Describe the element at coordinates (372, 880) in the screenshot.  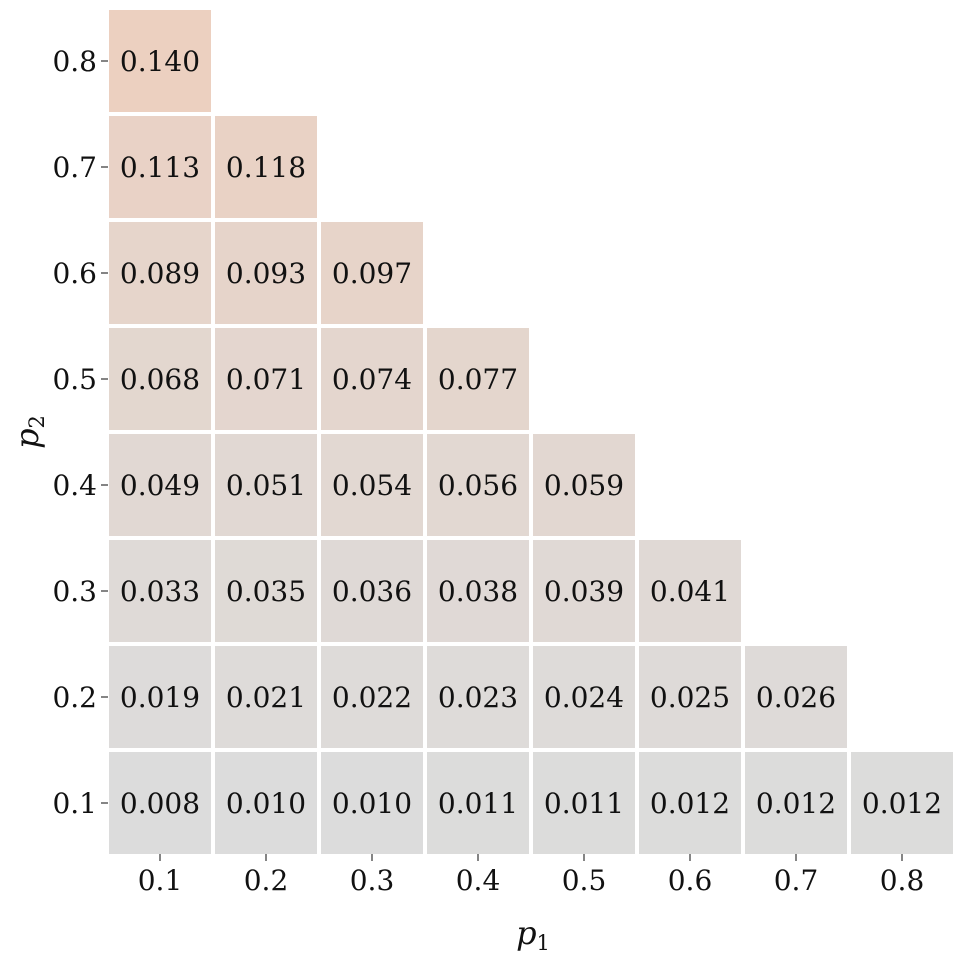
I see `x-tick-label: 0.3` at that location.